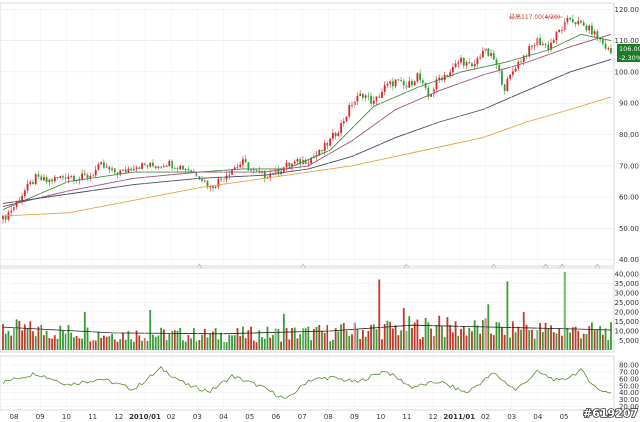  What do you see at coordinates (629, 229) in the screenshot?
I see `price-y-tick-label: 50.00` at bounding box center [629, 229].